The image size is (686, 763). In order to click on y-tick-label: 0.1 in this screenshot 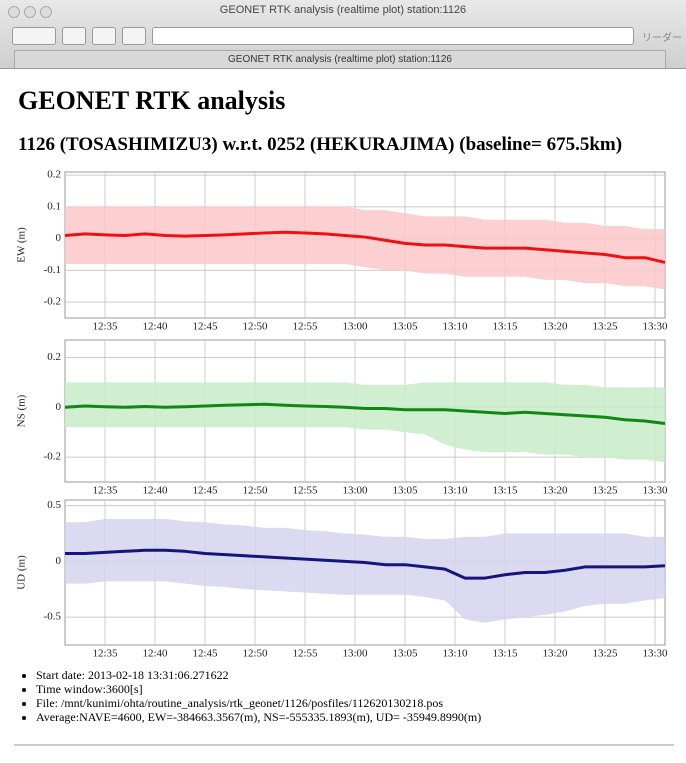, I will do `click(54, 206)`.